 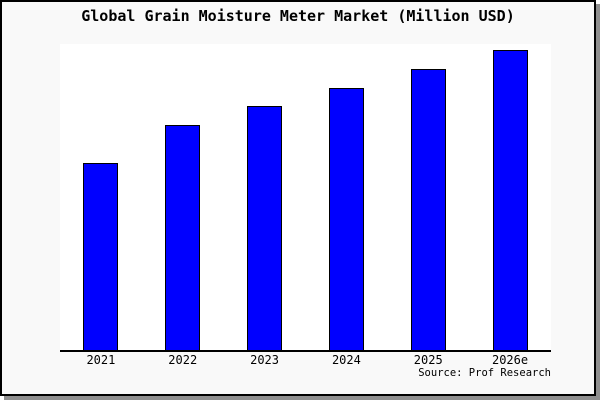 I want to click on bar-2025, so click(x=428, y=209).